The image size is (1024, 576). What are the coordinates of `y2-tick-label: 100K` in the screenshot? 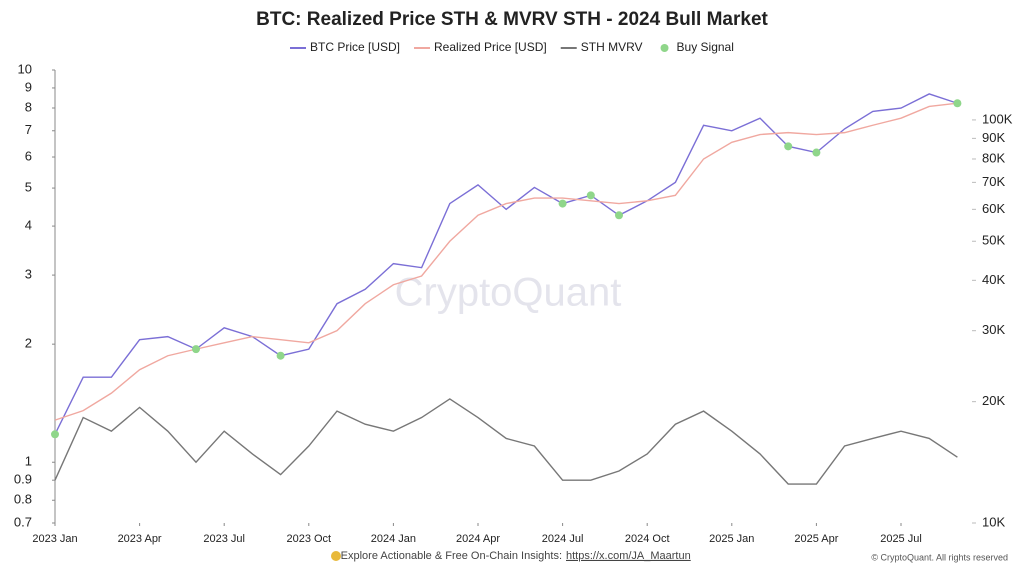 It's located at (997, 118).